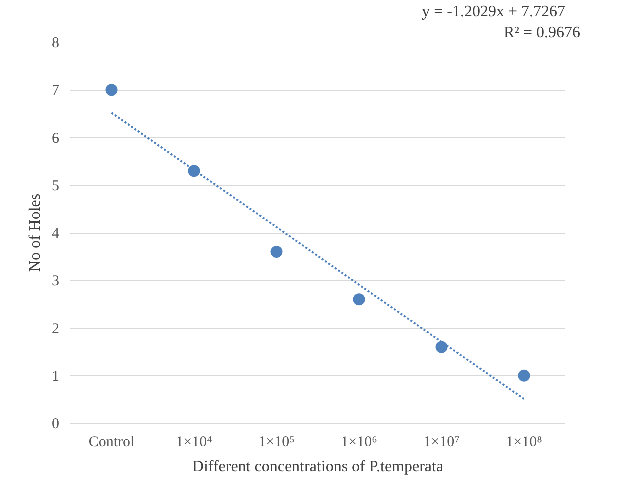 This screenshot has width=644, height=481. What do you see at coordinates (318, 467) in the screenshot?
I see `x-axis-title: Different concentrations of P.temperata` at bounding box center [318, 467].